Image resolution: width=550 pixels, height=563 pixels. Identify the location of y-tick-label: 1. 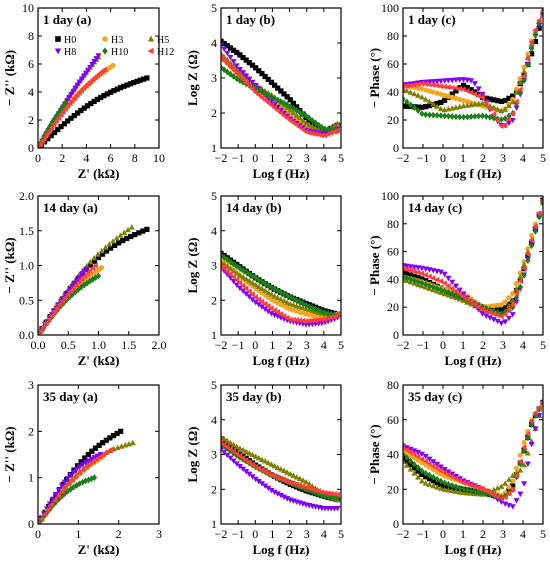
(214, 524).